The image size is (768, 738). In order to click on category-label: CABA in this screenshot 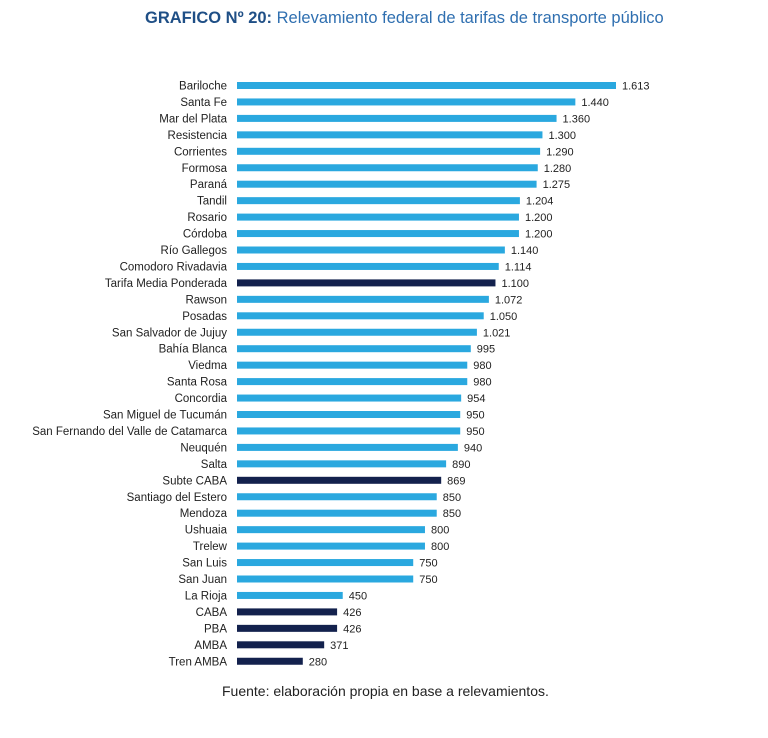, I will do `click(212, 613)`.